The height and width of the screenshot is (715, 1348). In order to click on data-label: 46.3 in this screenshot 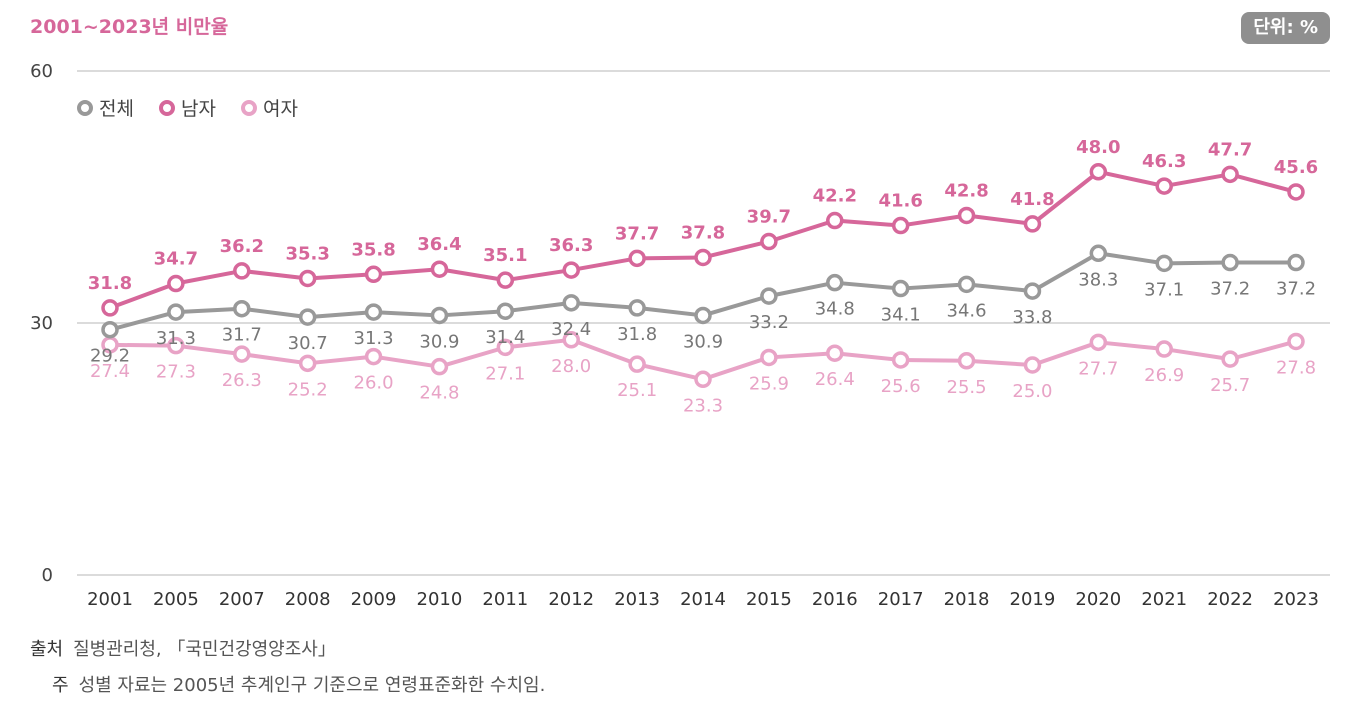, I will do `click(1164, 161)`.